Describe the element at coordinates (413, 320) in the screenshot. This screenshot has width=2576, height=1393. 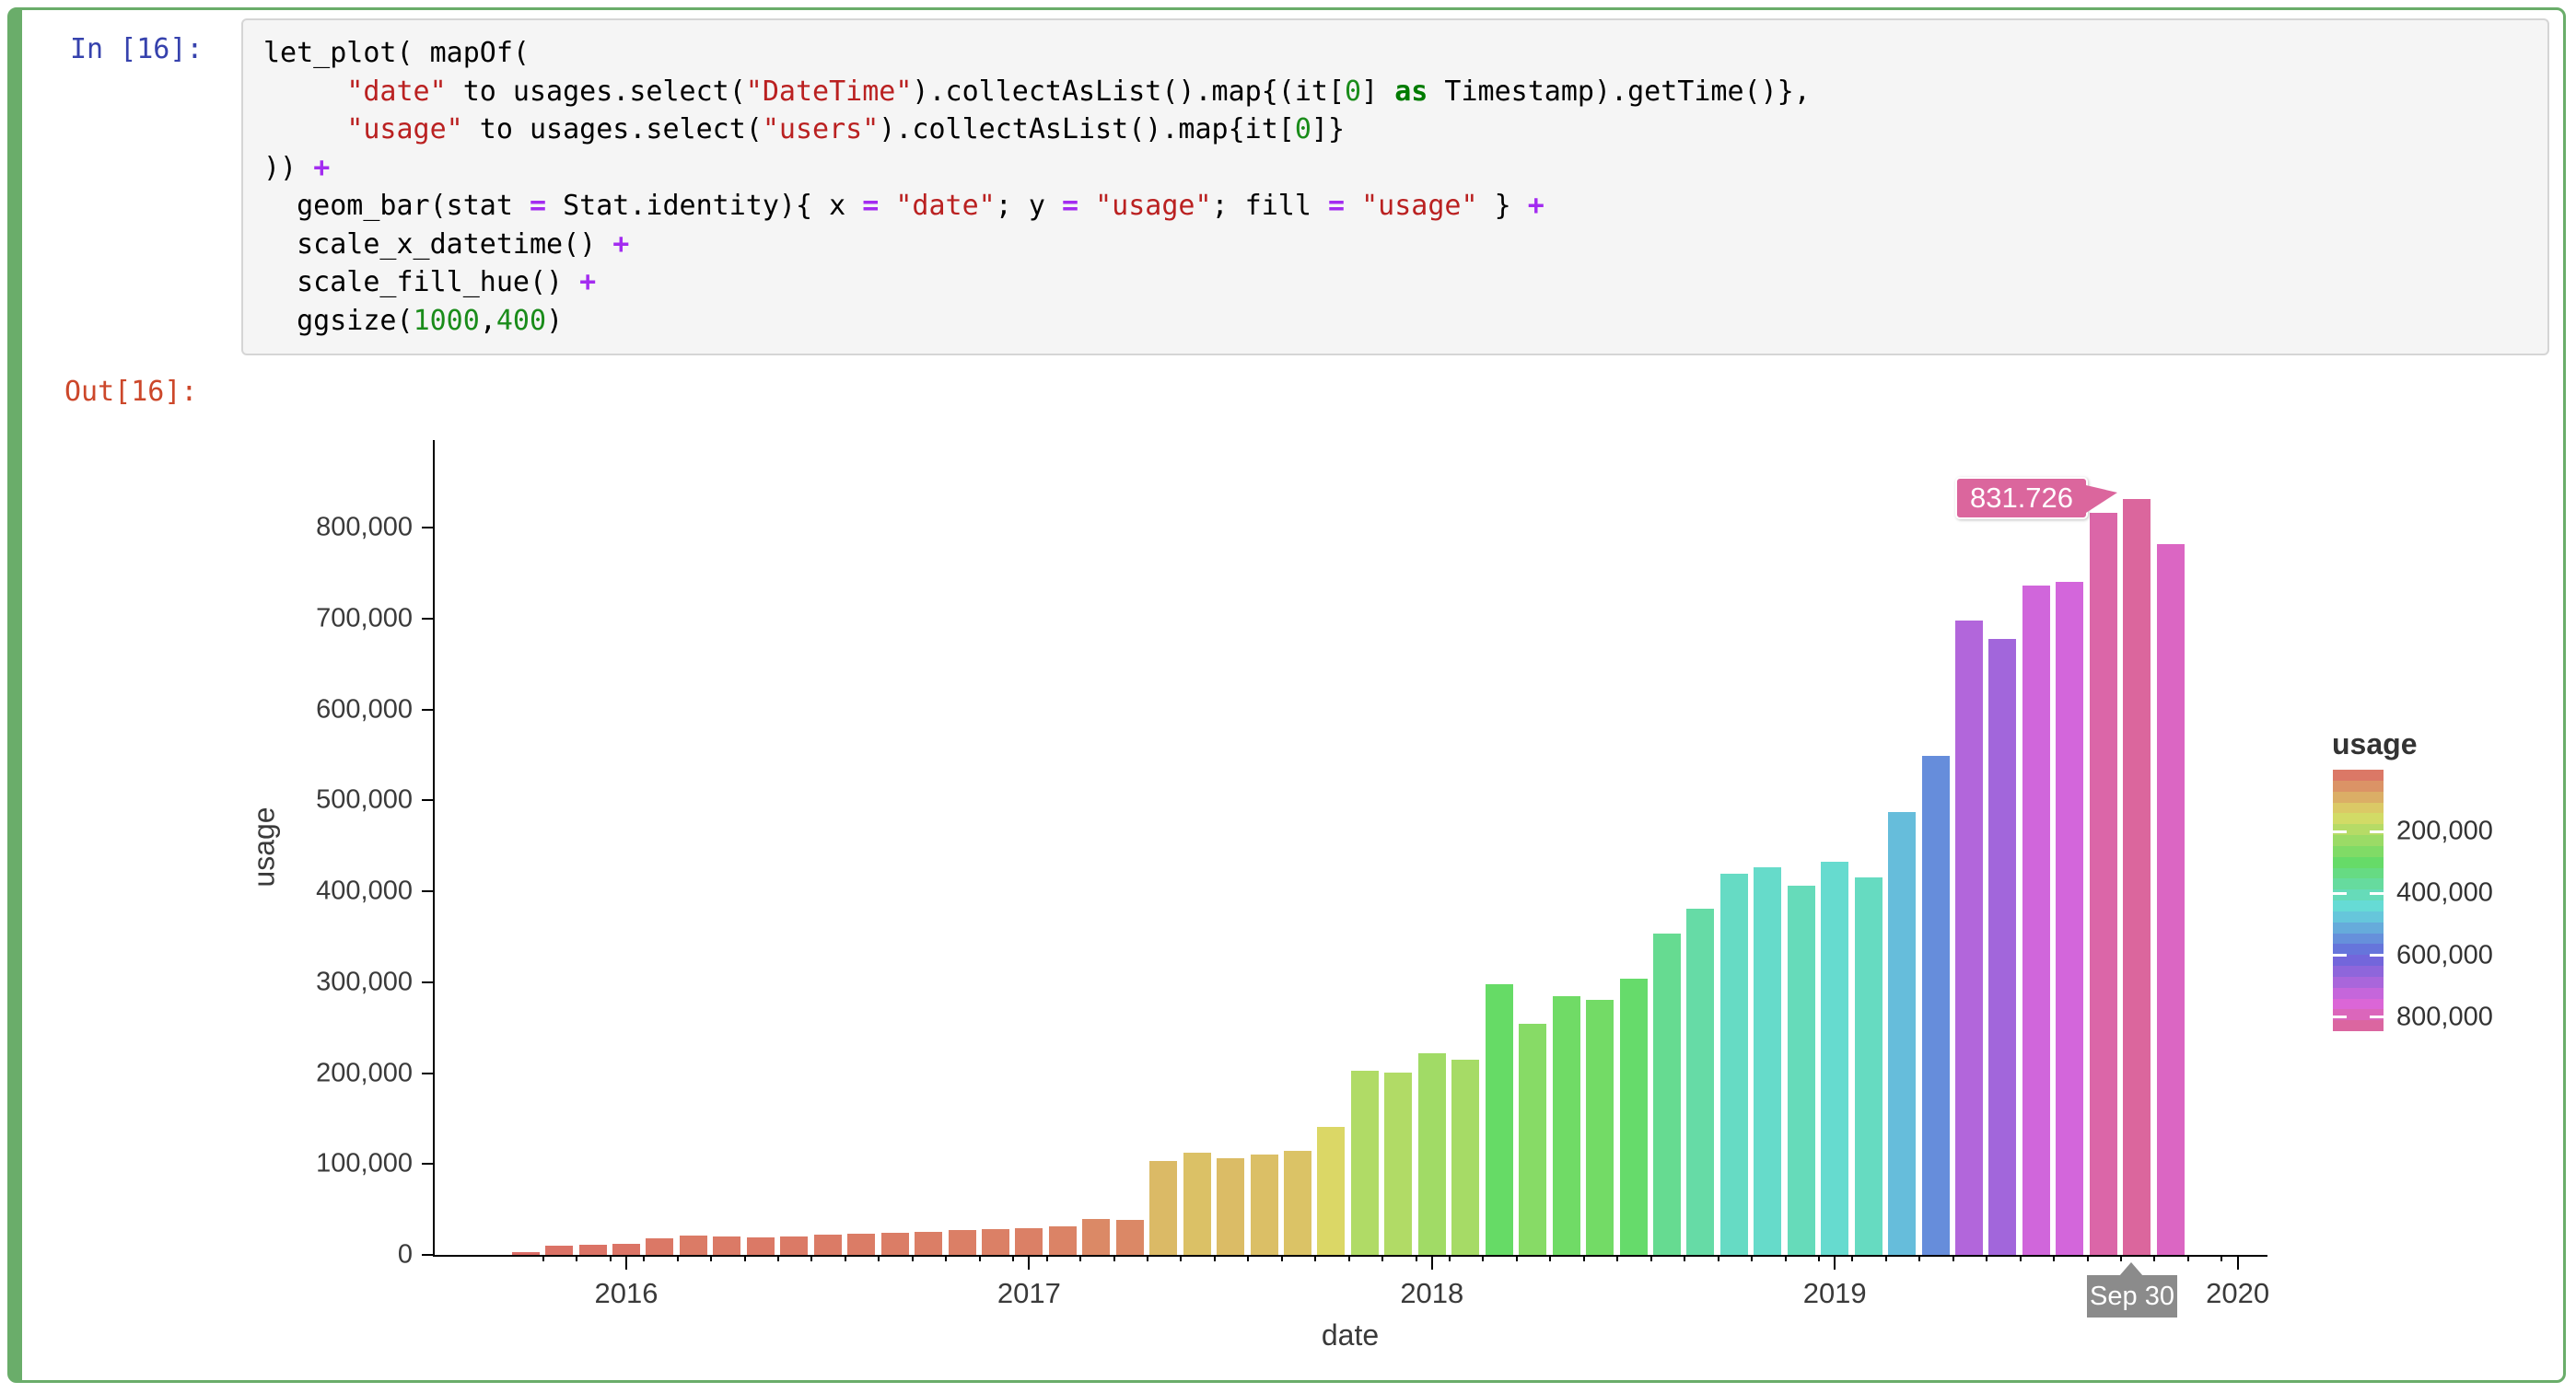
I see `code-line: ggsize(1000,400)` at that location.